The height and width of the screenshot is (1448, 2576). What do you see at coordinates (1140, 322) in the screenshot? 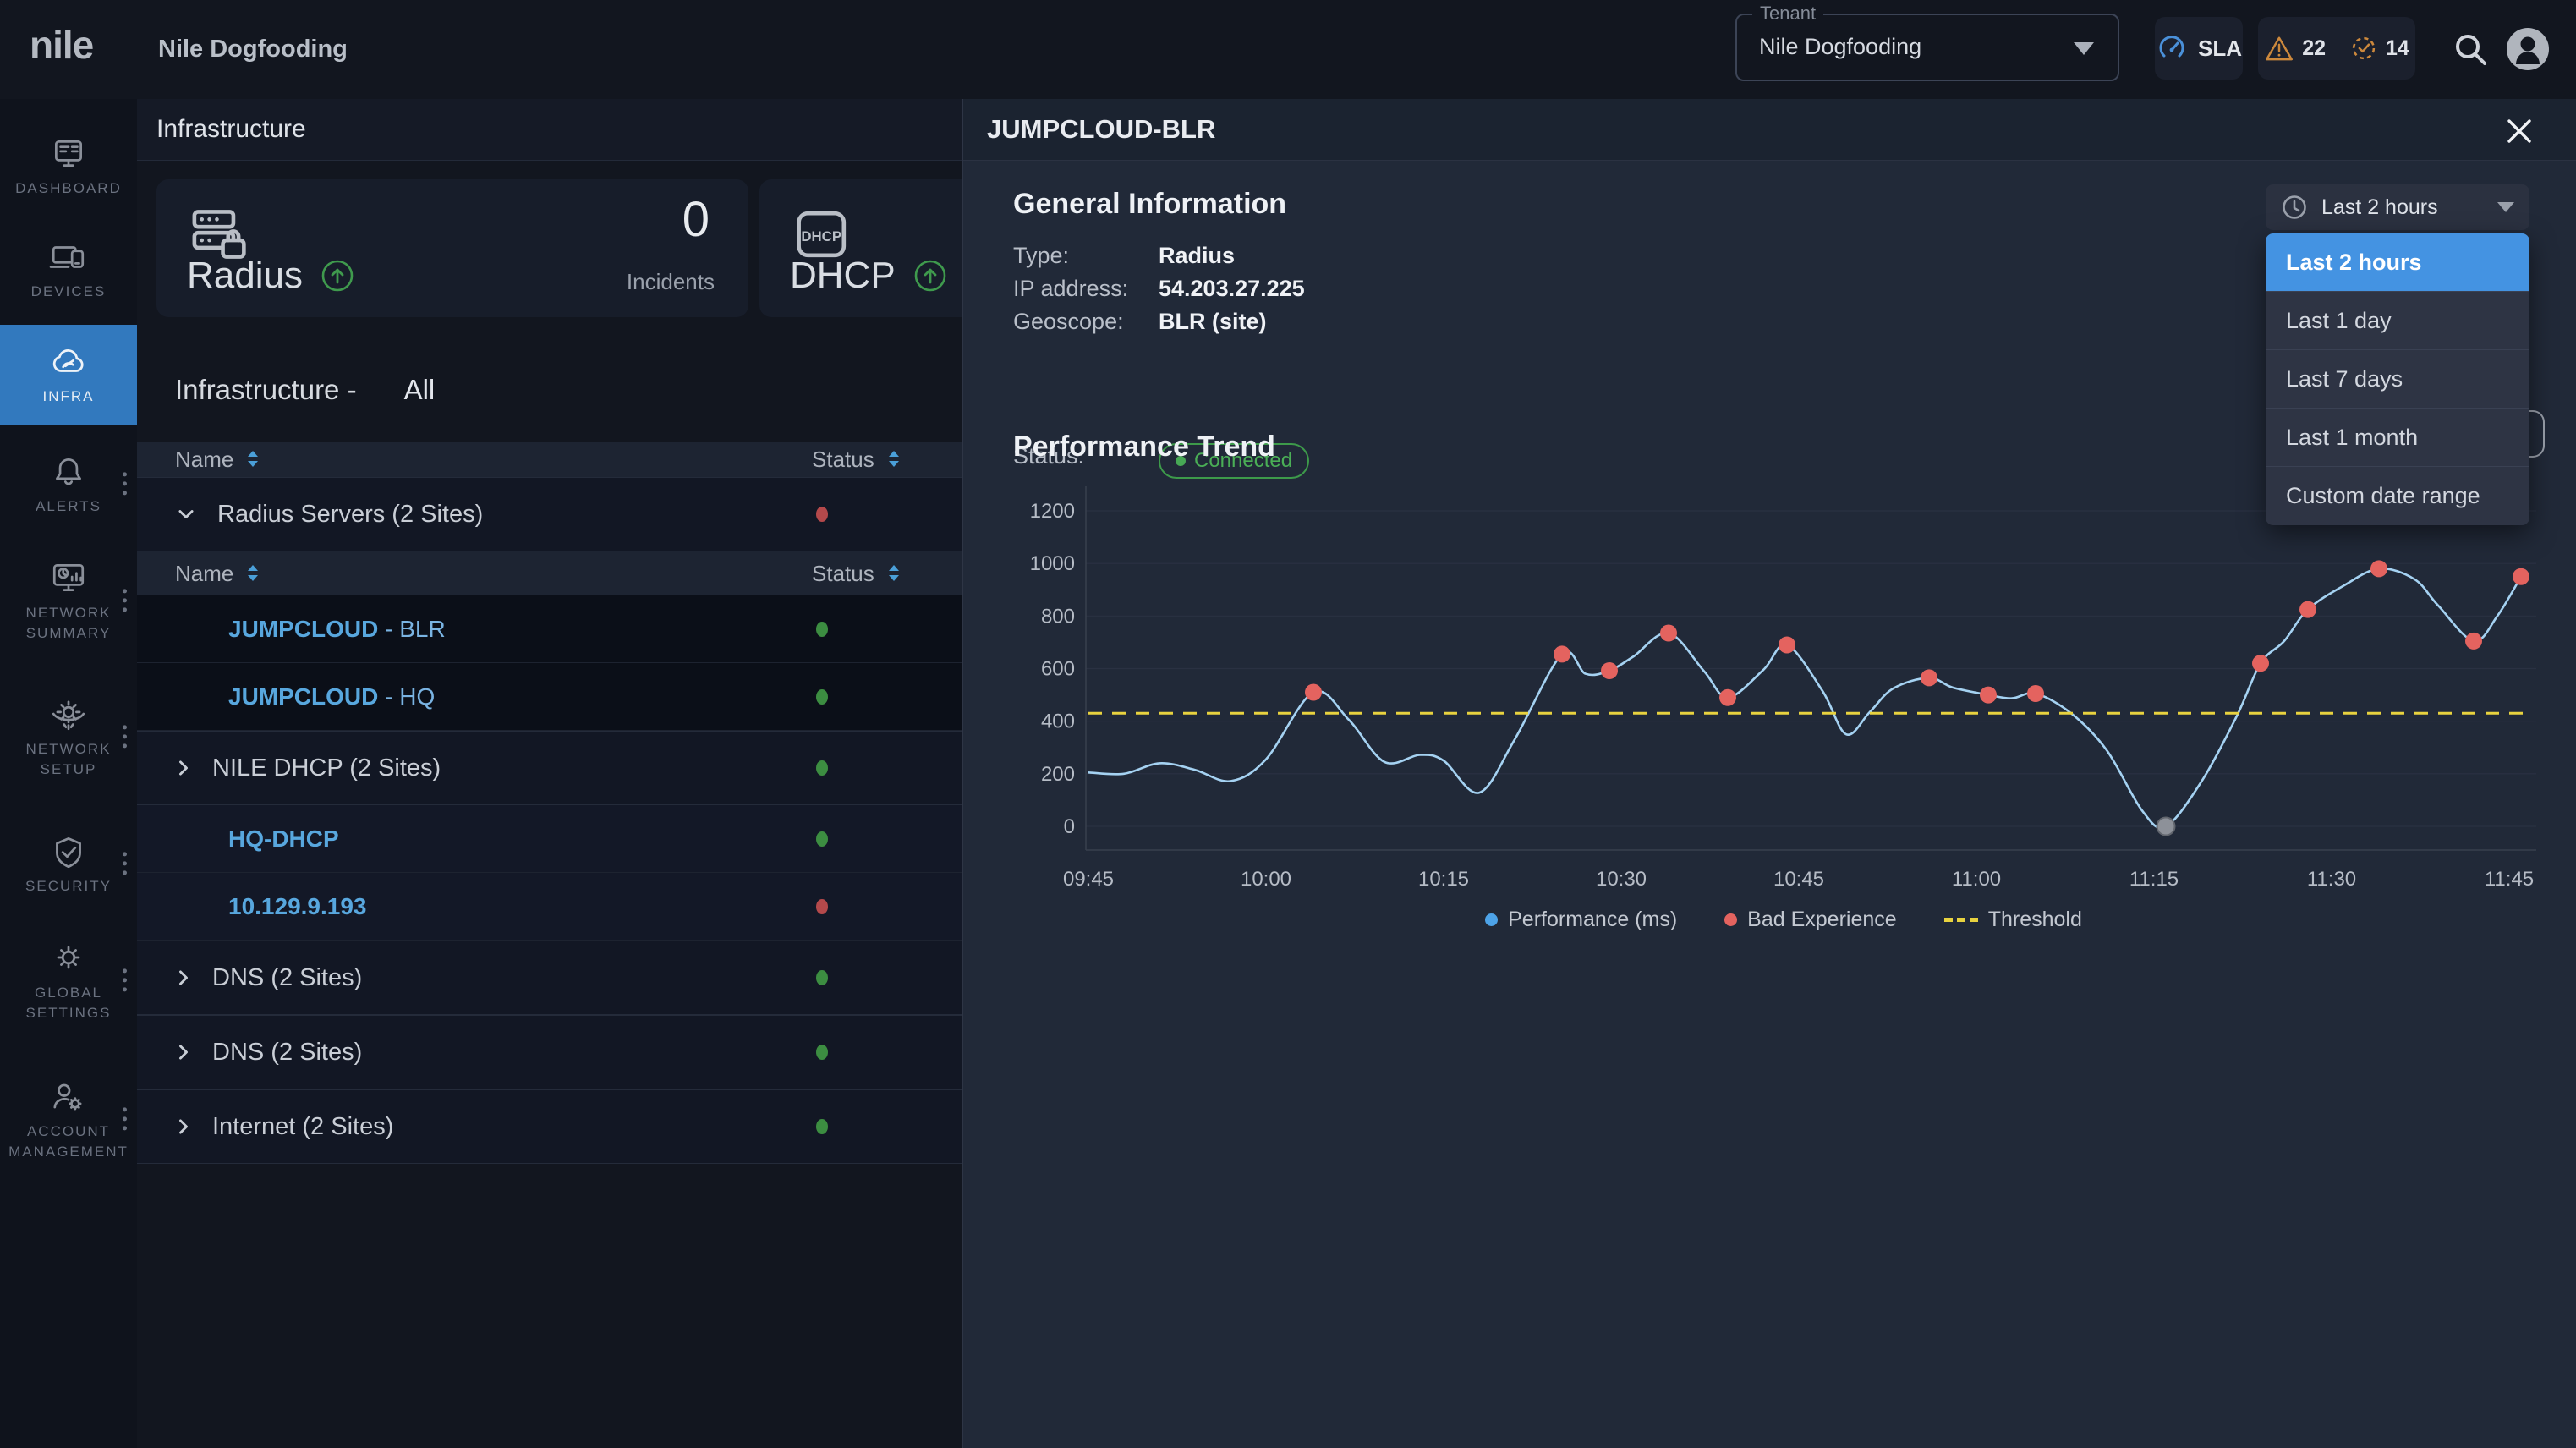
I see `info-row: Geoscope: BLR (site)` at bounding box center [1140, 322].